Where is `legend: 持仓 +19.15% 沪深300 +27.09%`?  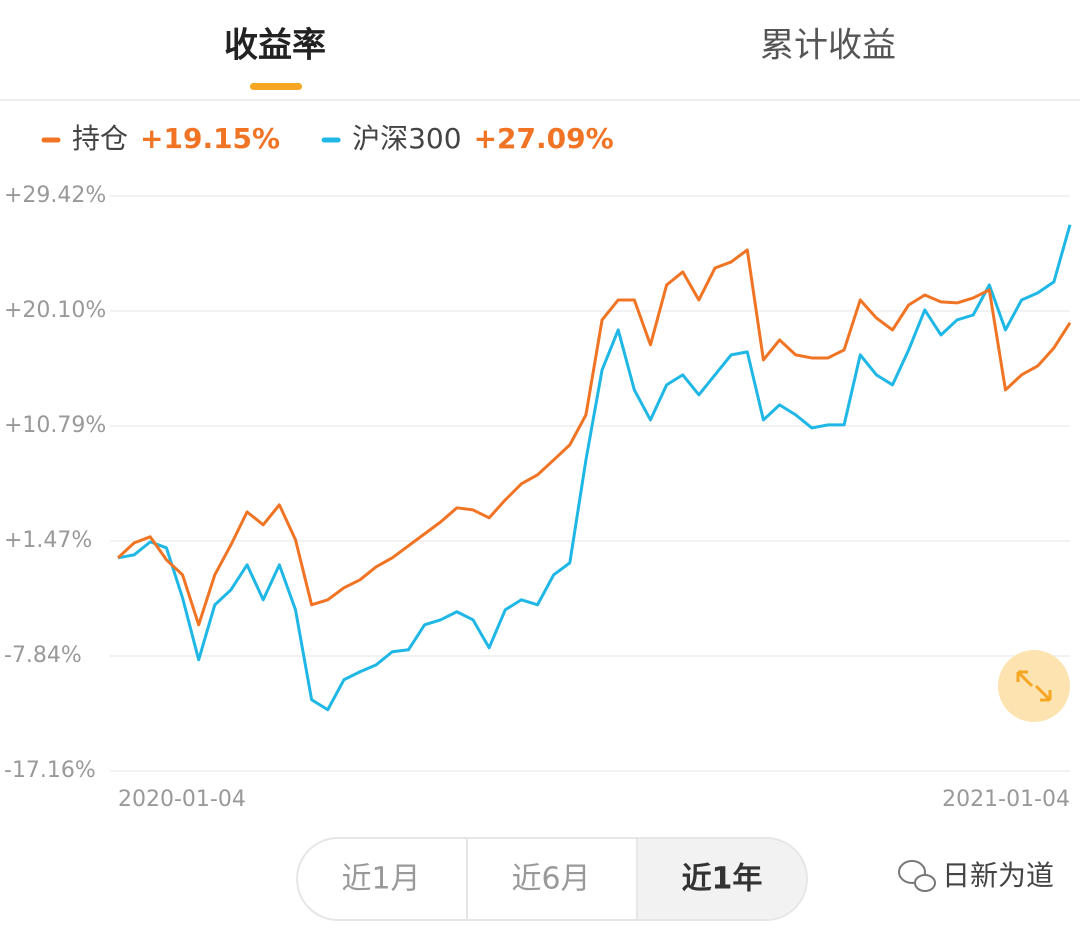 legend: 持仓 +19.15% 沪深300 +27.09% is located at coordinates (327, 138).